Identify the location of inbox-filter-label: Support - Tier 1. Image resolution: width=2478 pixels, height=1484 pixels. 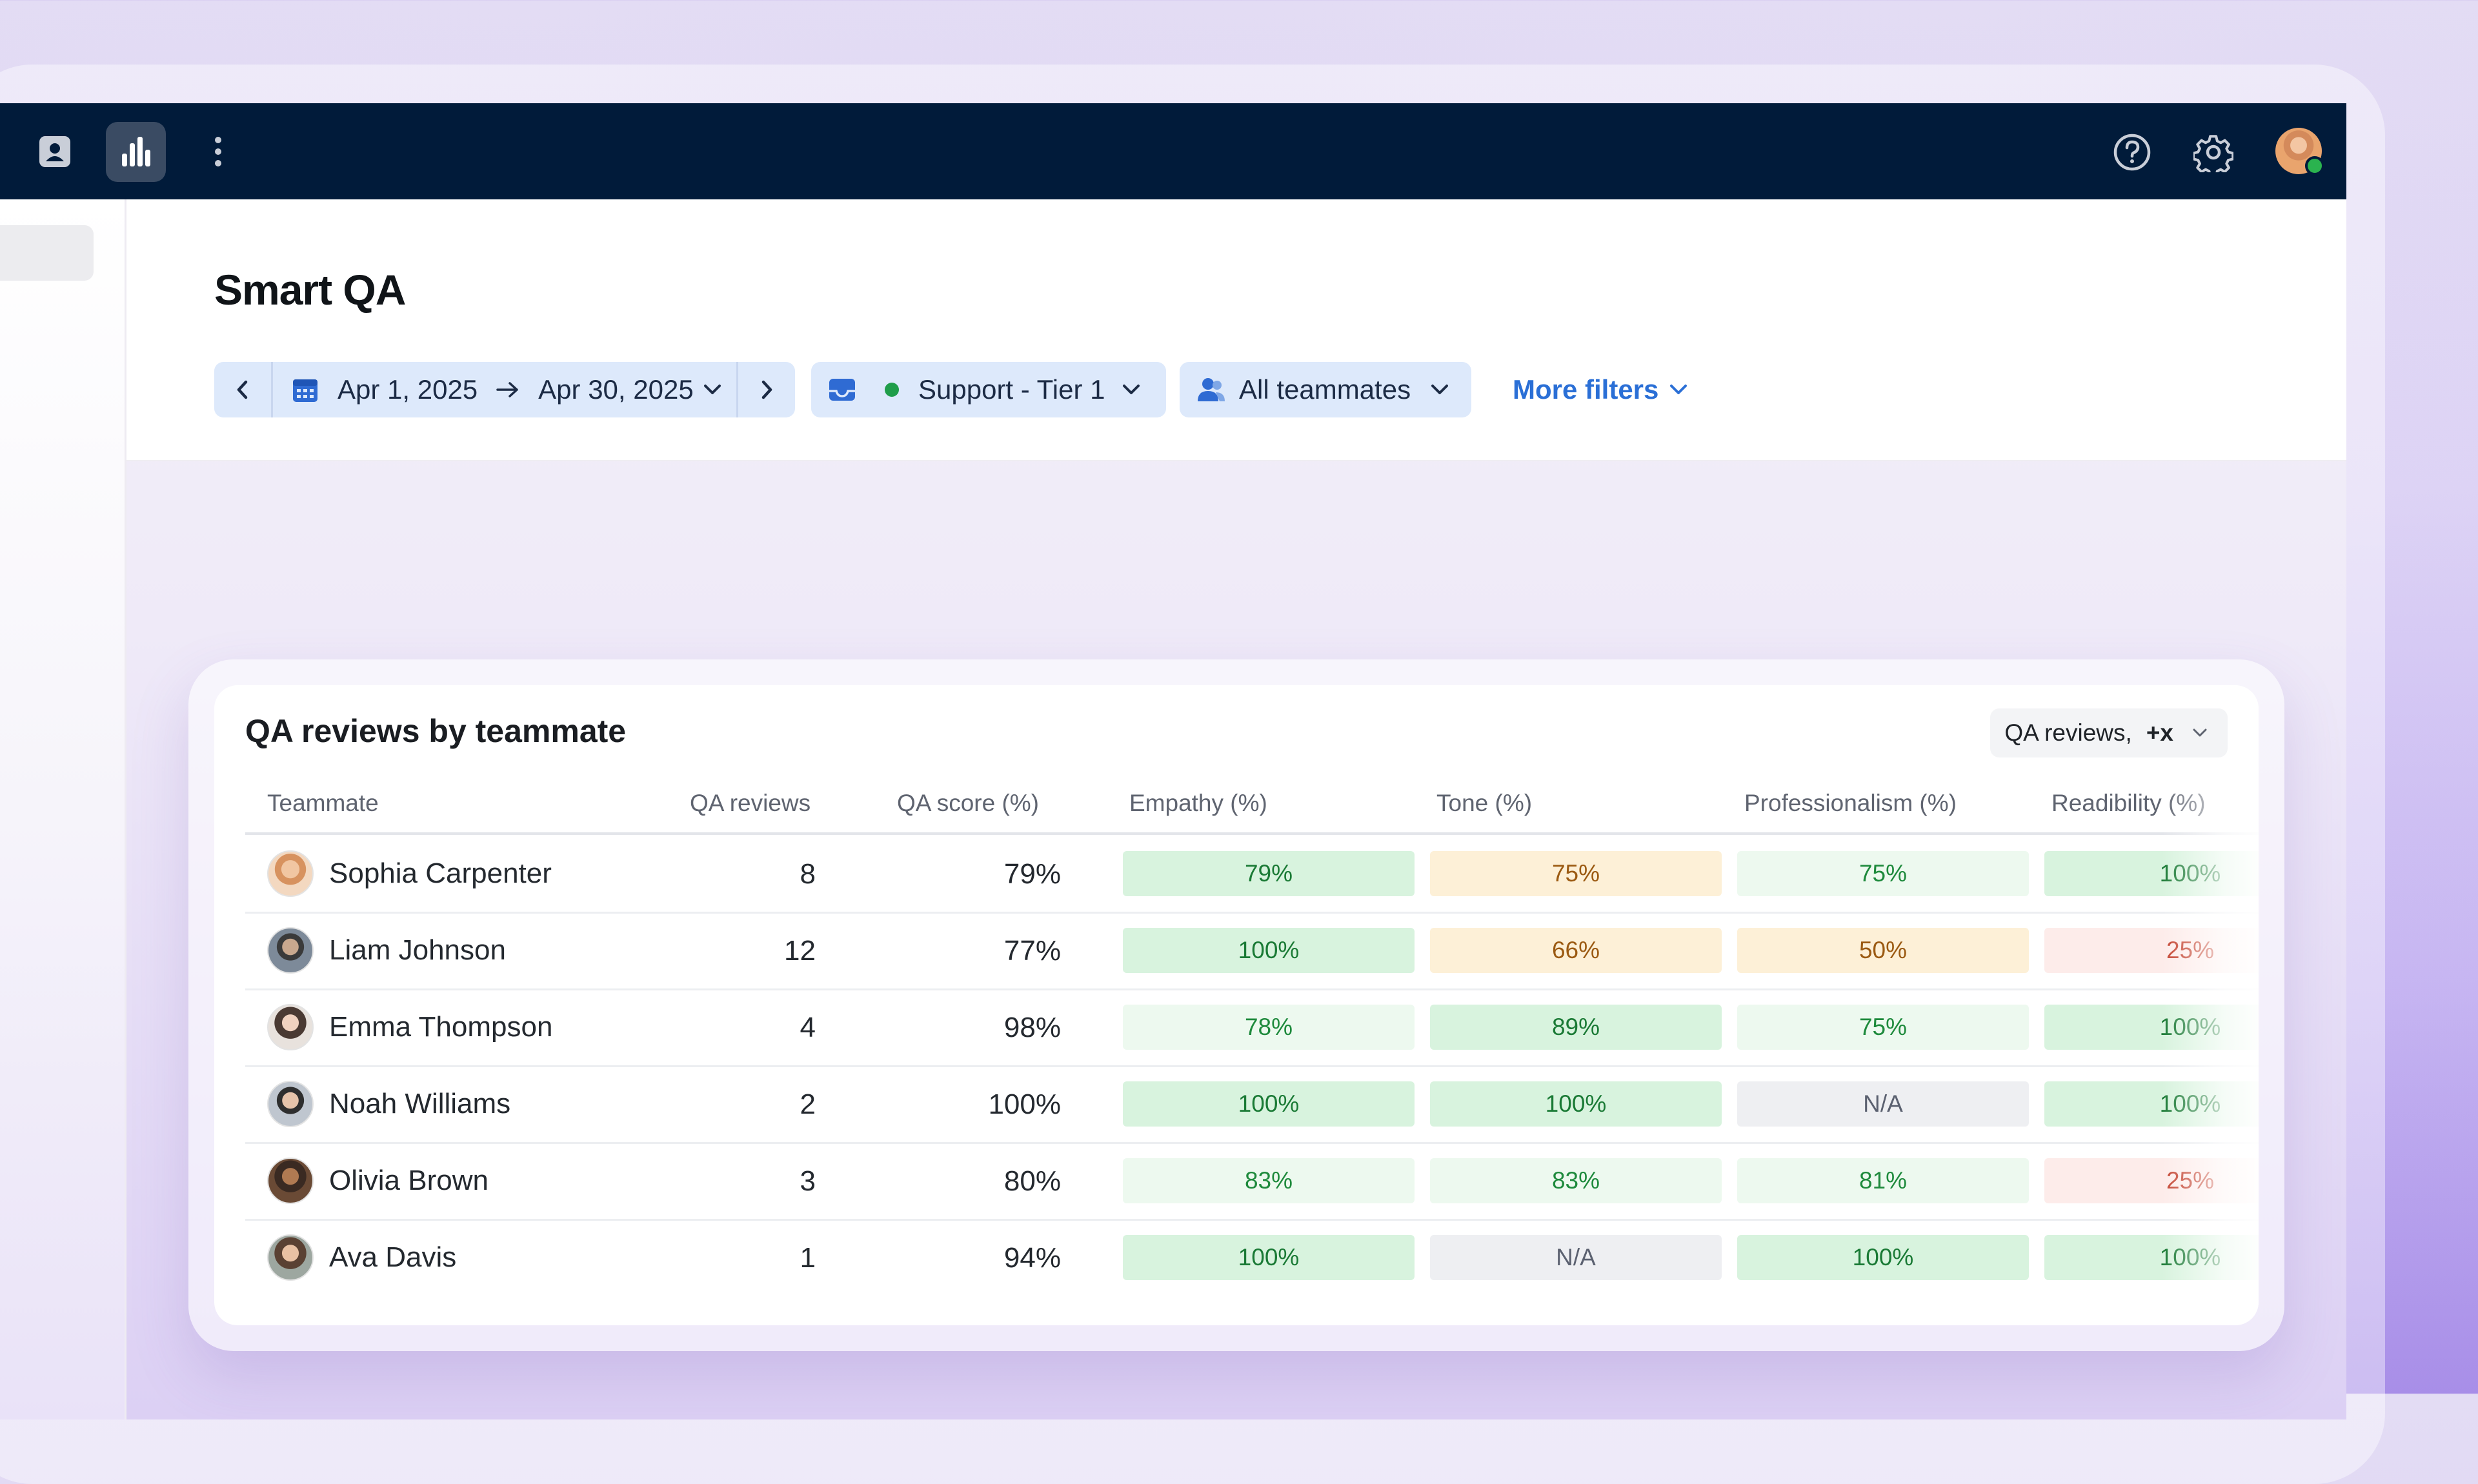
(1011, 389).